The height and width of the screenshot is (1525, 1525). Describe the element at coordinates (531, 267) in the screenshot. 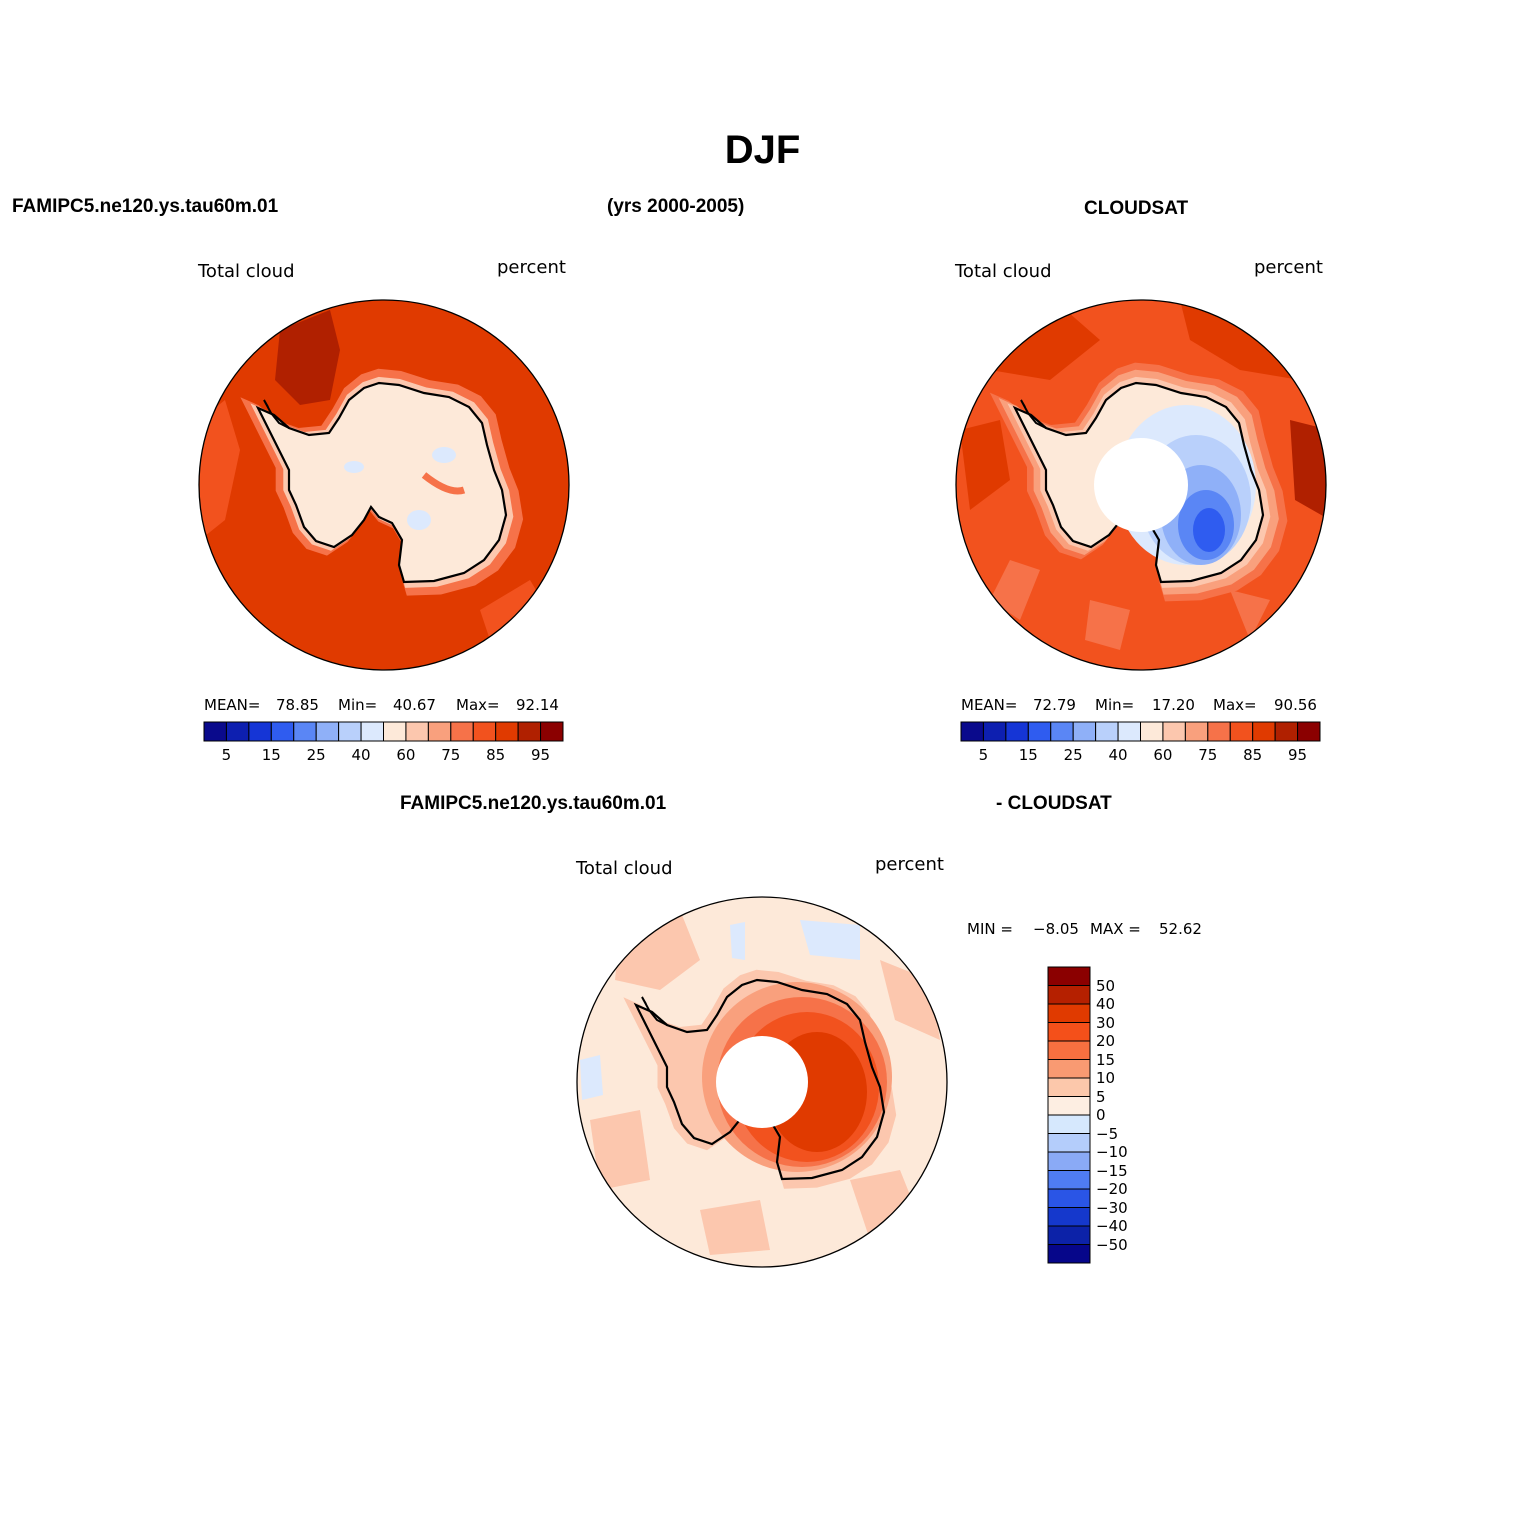

I see `panel1-units: percent` at that location.